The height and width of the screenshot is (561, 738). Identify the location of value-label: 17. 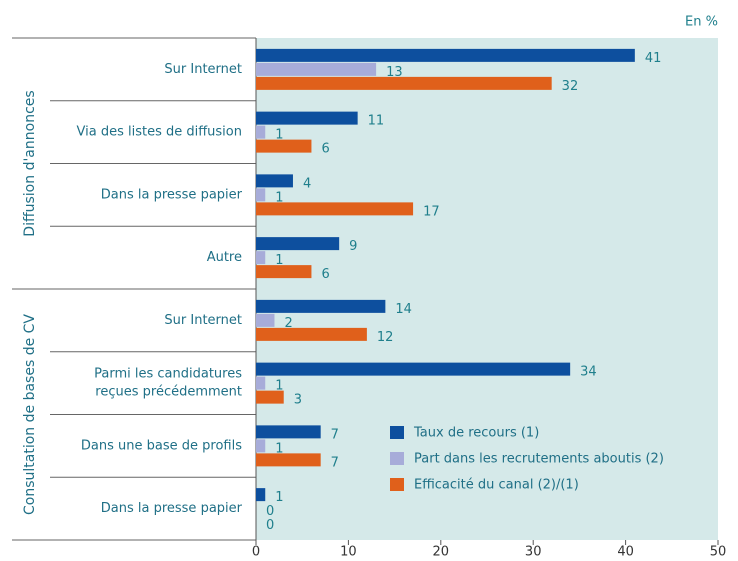
(431, 211).